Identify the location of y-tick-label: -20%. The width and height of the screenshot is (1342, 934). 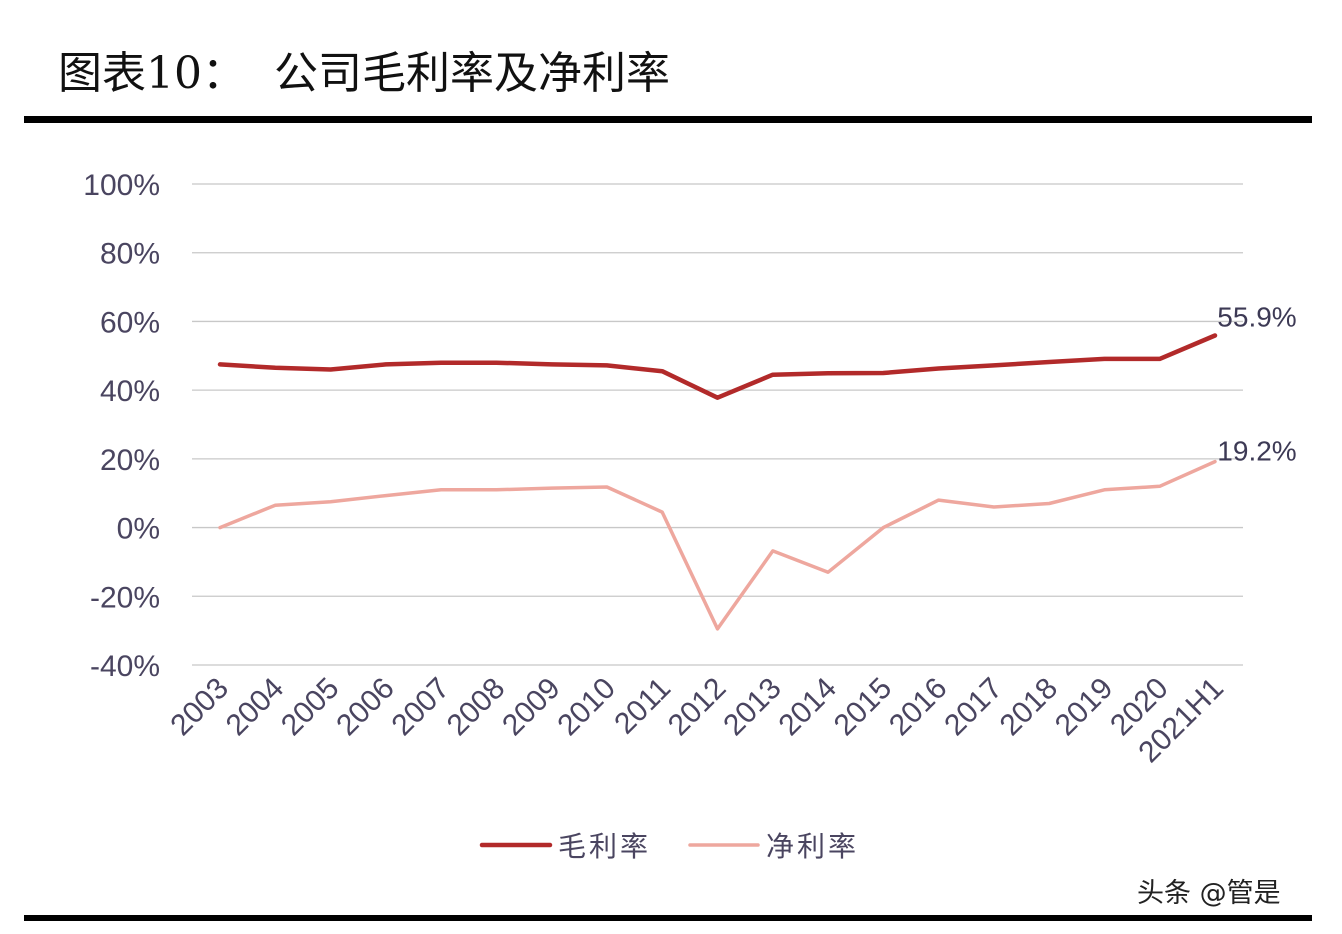
(125, 597).